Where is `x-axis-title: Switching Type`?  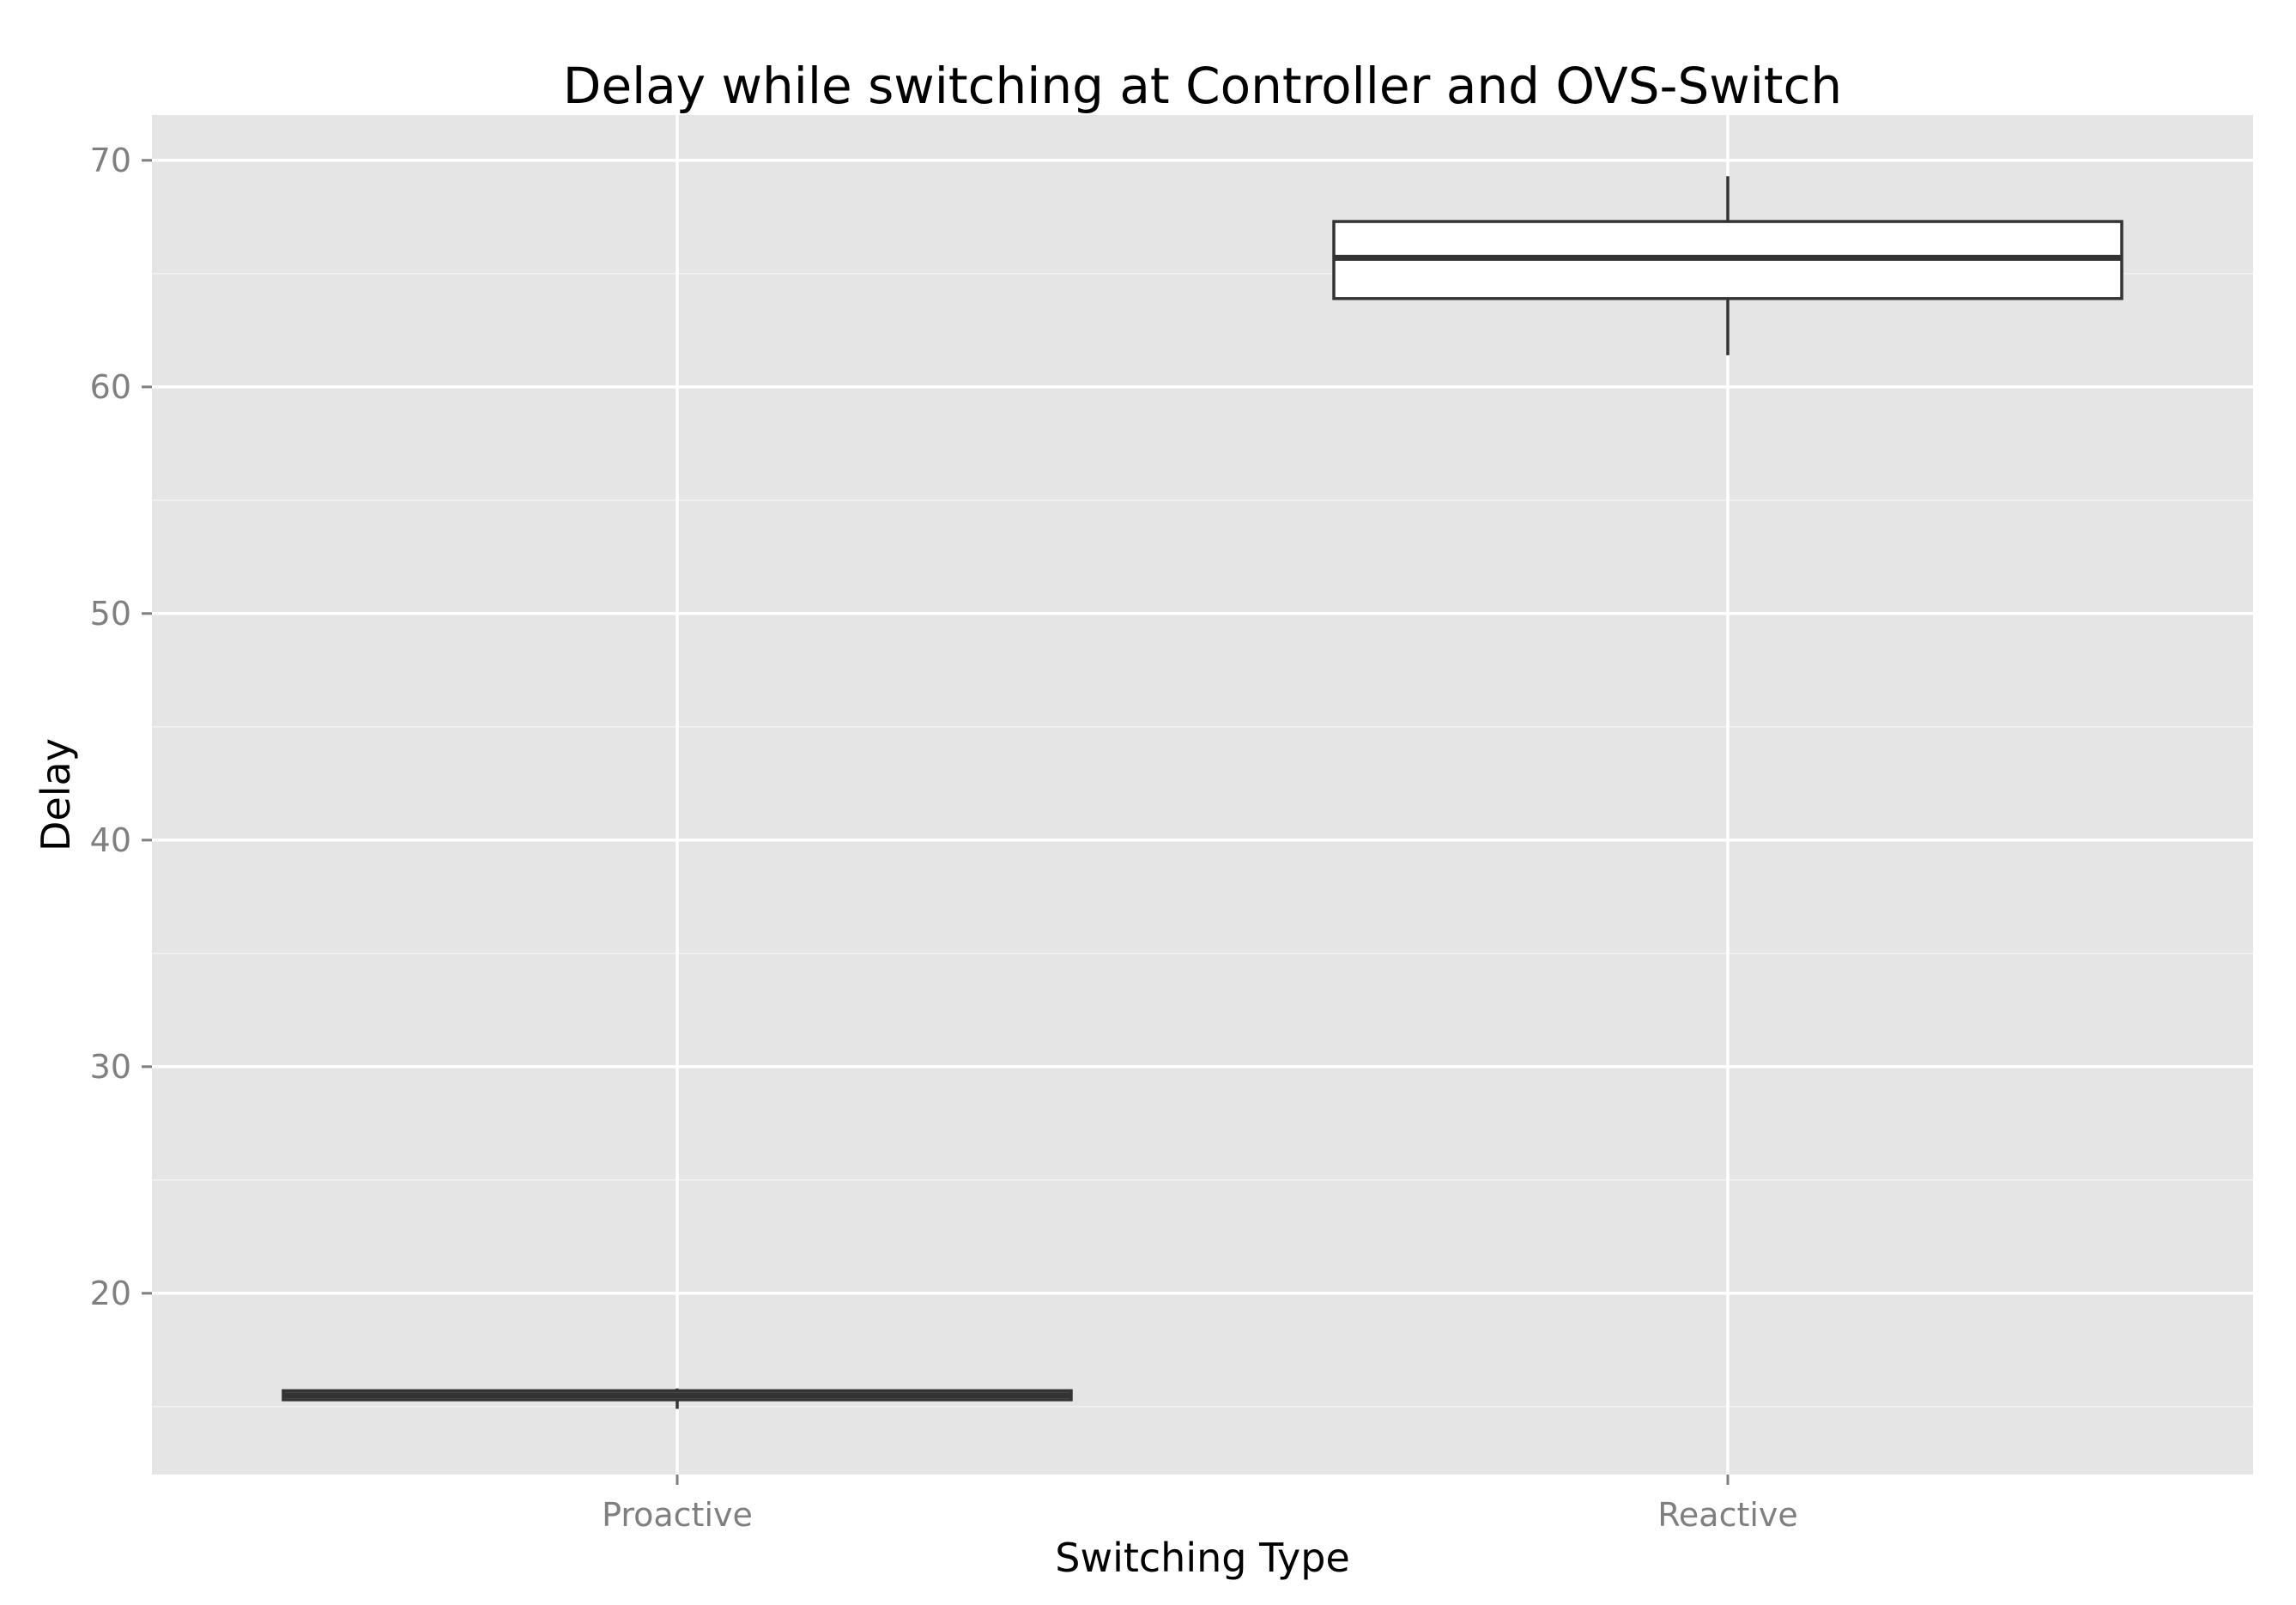
x-axis-title: Switching Type is located at coordinates (1202, 1558).